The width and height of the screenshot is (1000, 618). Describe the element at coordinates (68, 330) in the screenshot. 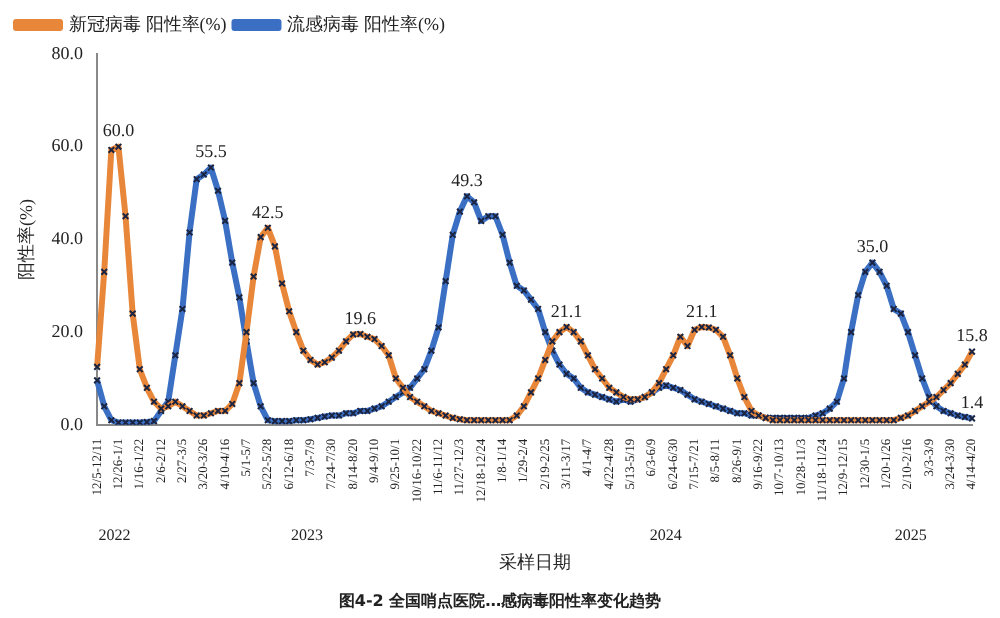

I see `y-tick-label: 20.0` at that location.